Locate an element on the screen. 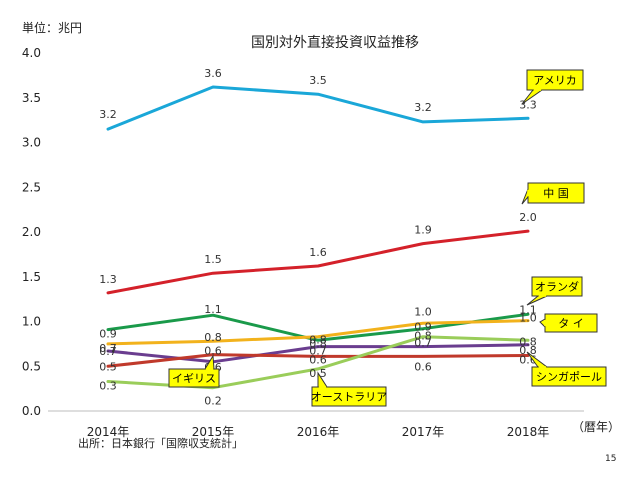  y-tick-label: 1.0 is located at coordinates (31, 322).